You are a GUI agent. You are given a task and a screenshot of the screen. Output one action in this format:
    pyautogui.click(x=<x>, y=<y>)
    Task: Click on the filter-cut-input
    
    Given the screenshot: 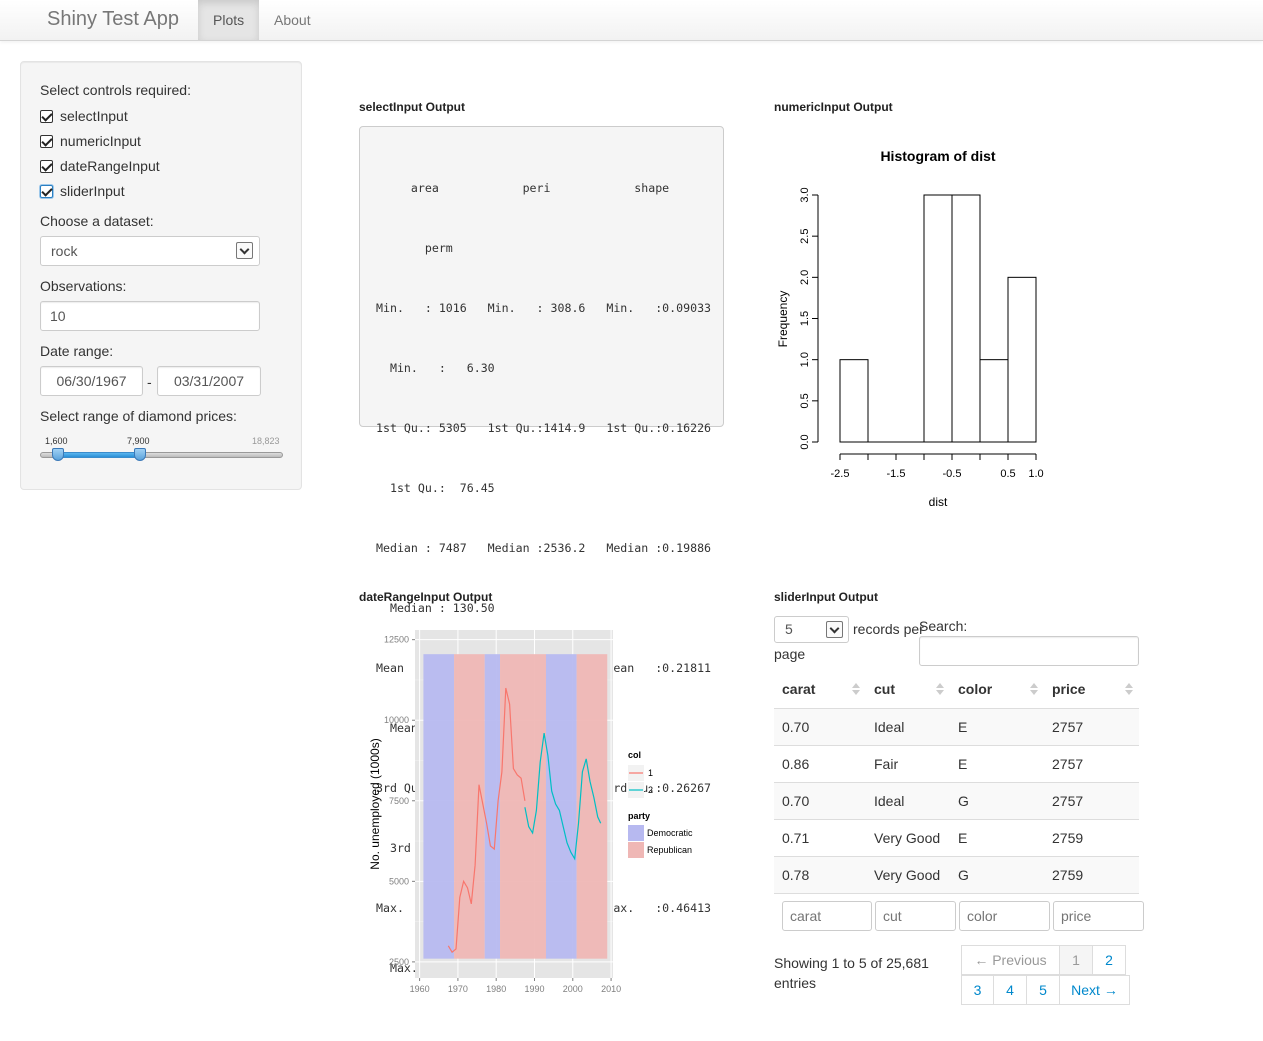 What is the action you would take?
    pyautogui.click(x=915, y=916)
    